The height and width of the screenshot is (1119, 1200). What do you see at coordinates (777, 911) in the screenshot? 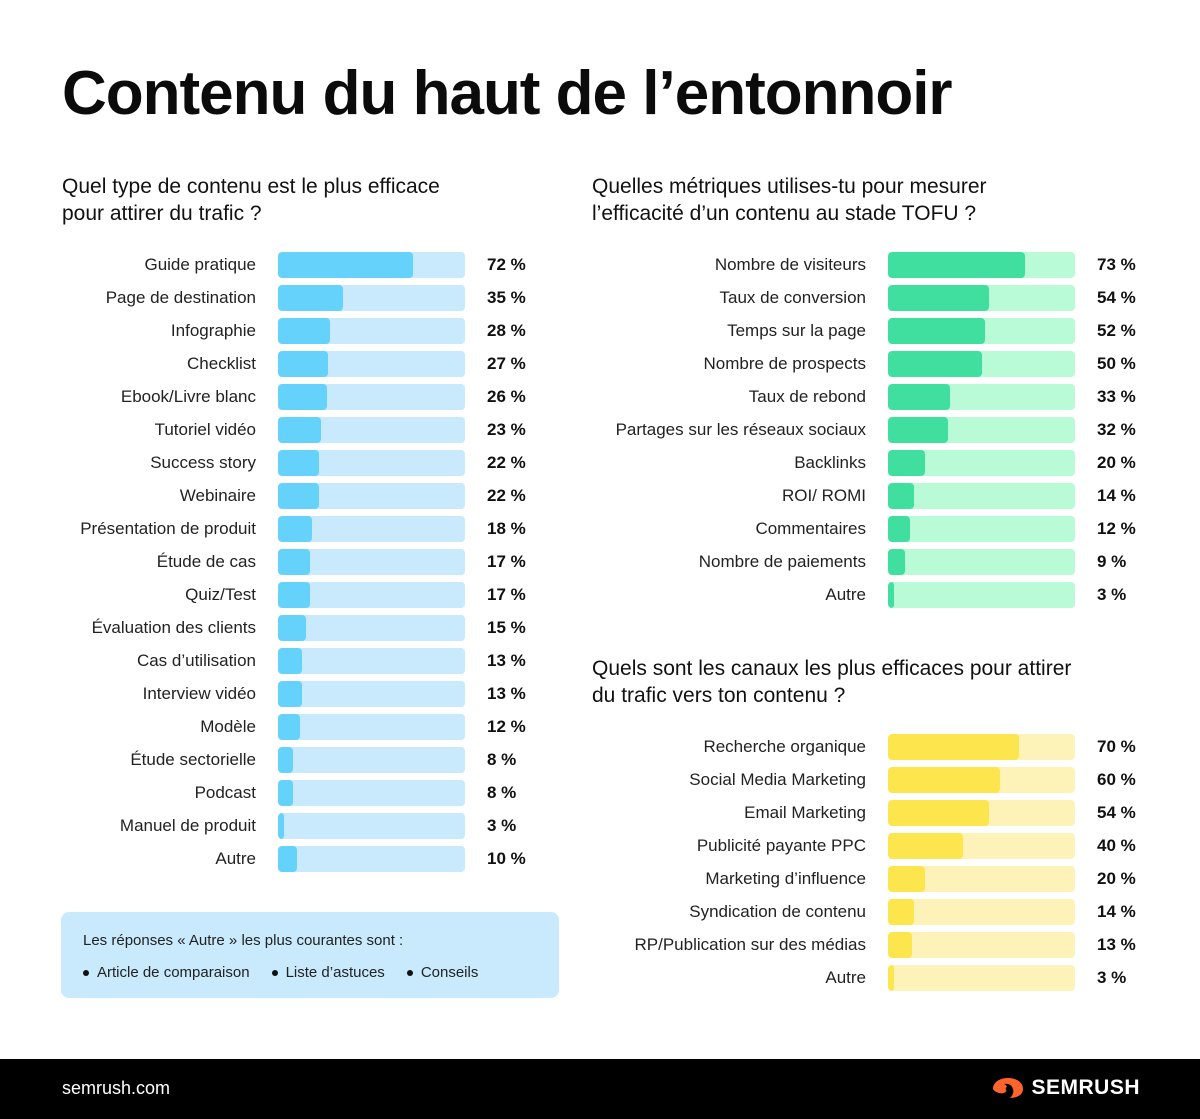
I see `category-label: Syndication de contenu` at bounding box center [777, 911].